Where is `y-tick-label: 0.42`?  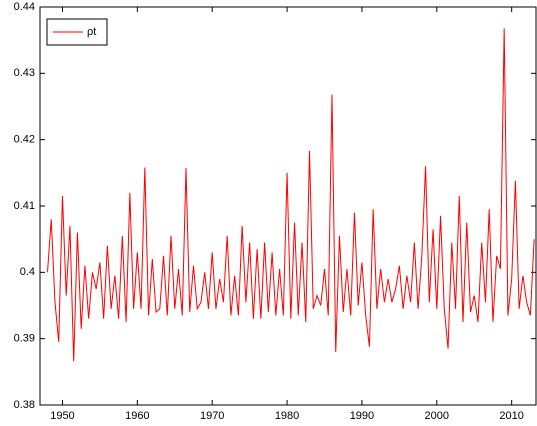 y-tick-label: 0.42 is located at coordinates (24, 140).